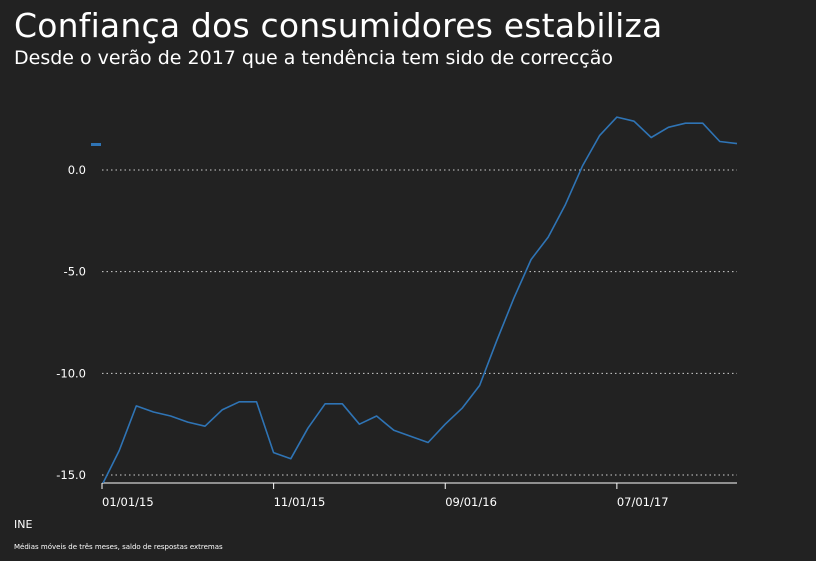 This screenshot has height=561, width=816. Describe the element at coordinates (71, 475) in the screenshot. I see `y-tick-label: -15.0` at that location.